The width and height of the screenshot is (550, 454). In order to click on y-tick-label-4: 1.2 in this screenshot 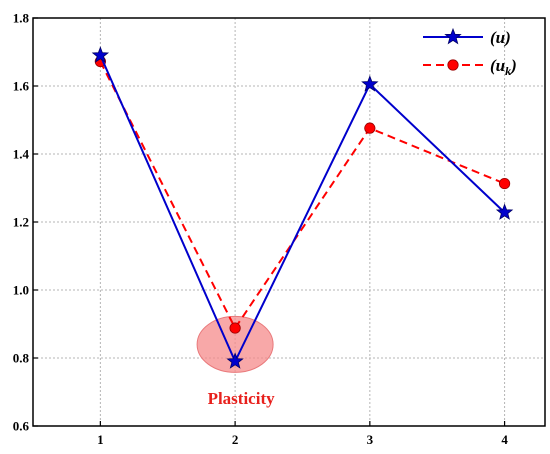, I will do `click(21, 222)`.